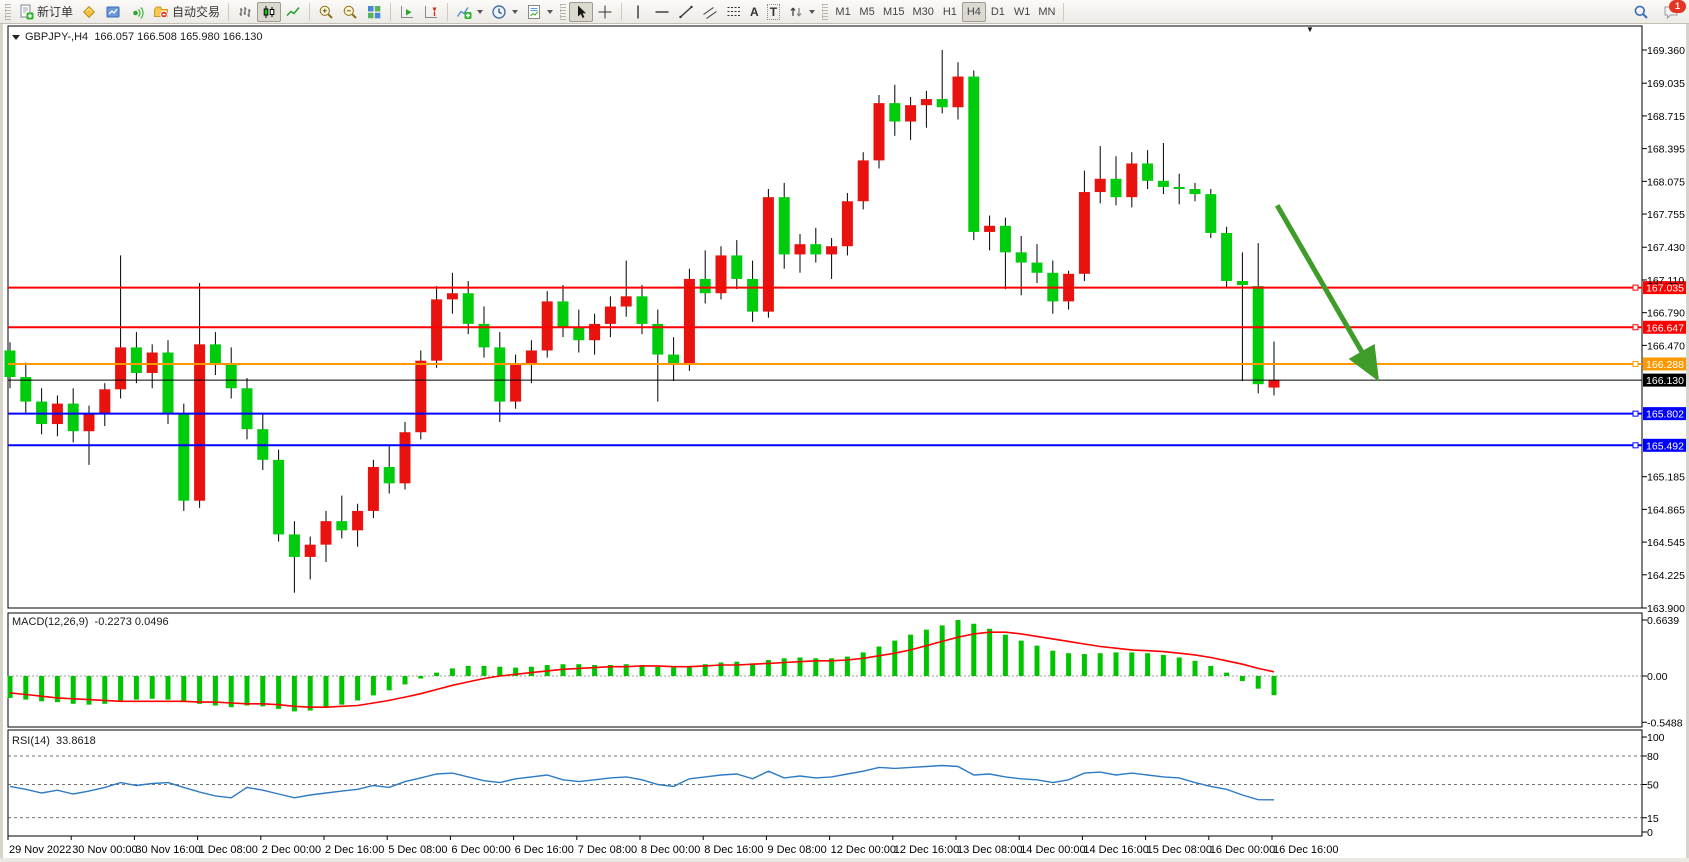  I want to click on strategy-tester-button, so click(113, 12).